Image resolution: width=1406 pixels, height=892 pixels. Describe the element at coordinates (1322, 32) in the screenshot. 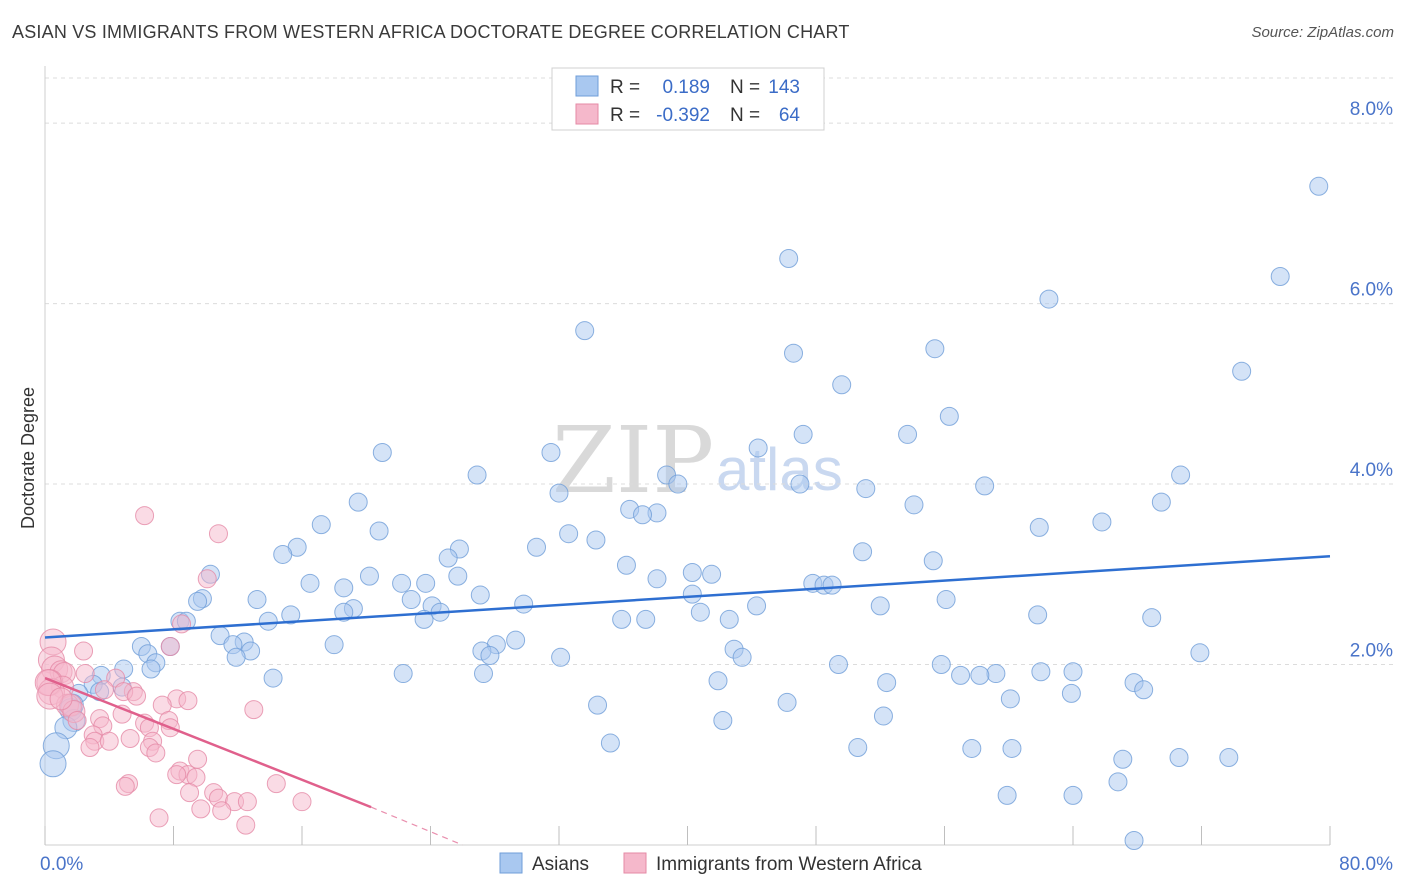

I see `source-label: Source: ZipAtlas.com` at that location.